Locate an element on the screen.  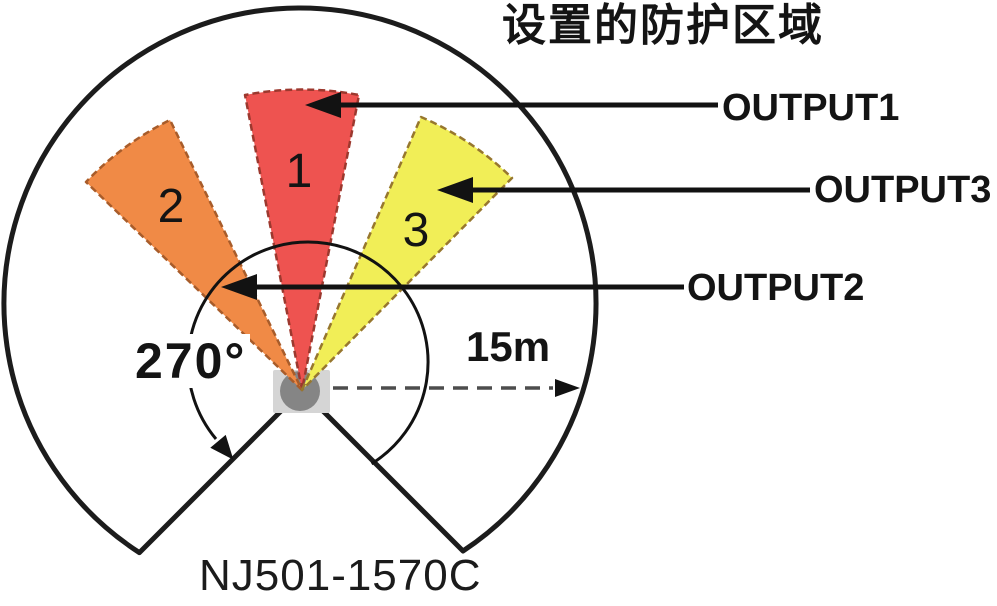
output3-label: OUTPUT3 is located at coordinates (903, 190).